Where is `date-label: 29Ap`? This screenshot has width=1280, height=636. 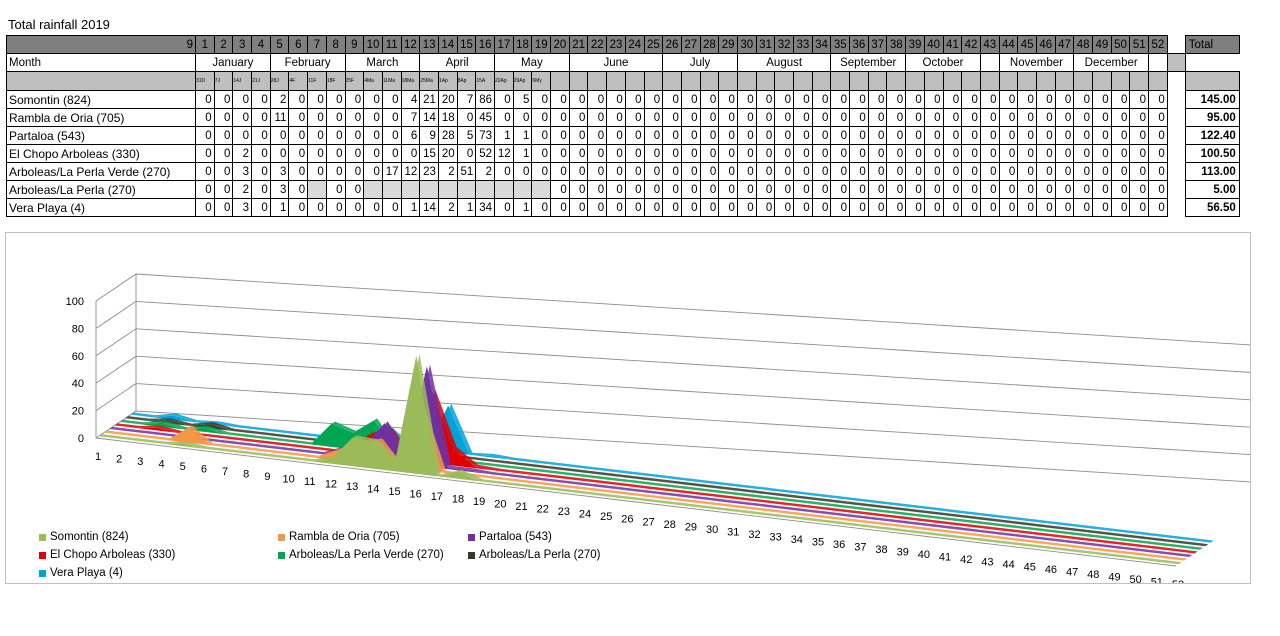 date-label: 29Ap is located at coordinates (522, 81).